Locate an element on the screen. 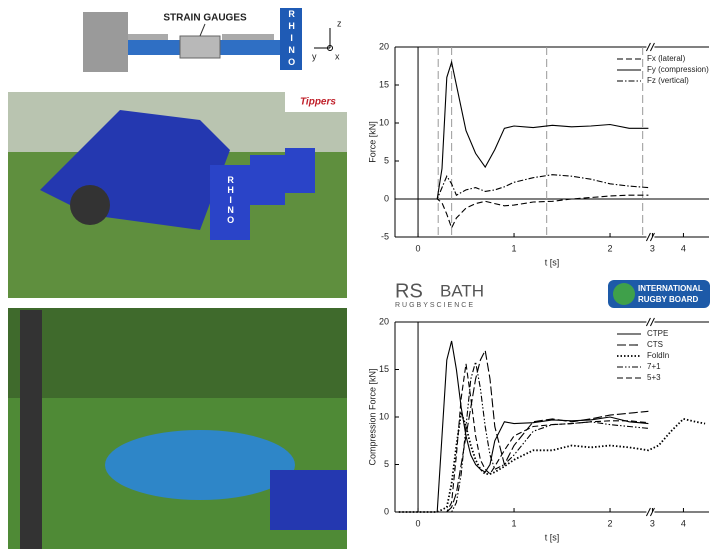 The height and width of the screenshot is (549, 710). sign is located at coordinates (316, 102).